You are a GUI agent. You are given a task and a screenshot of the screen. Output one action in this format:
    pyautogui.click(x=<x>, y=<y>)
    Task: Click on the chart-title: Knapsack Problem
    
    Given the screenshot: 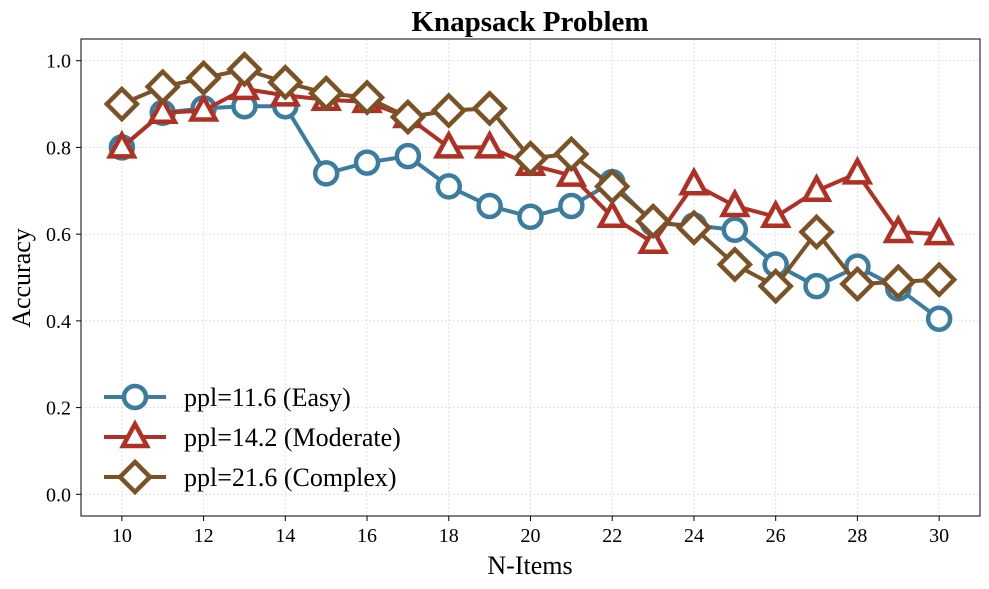 What is the action you would take?
    pyautogui.click(x=529, y=22)
    